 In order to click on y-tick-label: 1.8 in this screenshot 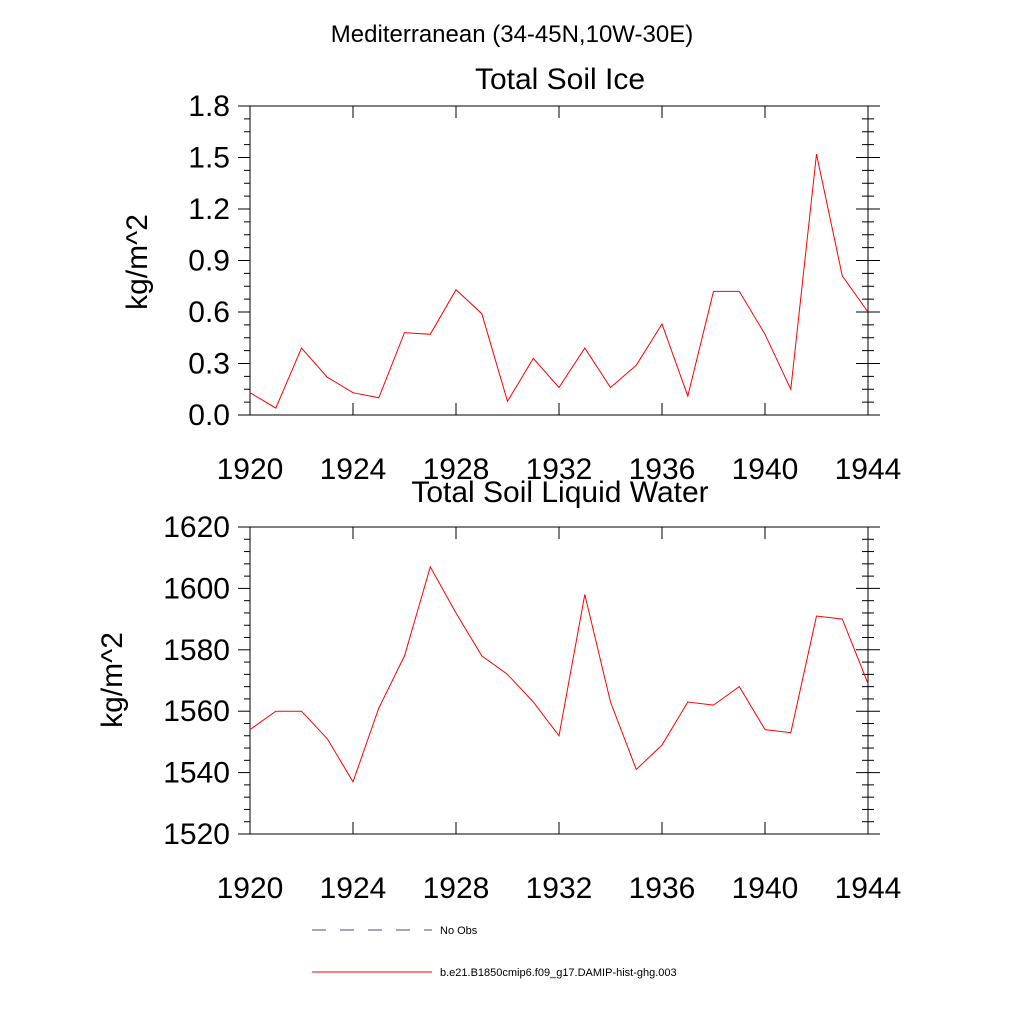, I will do `click(209, 106)`.